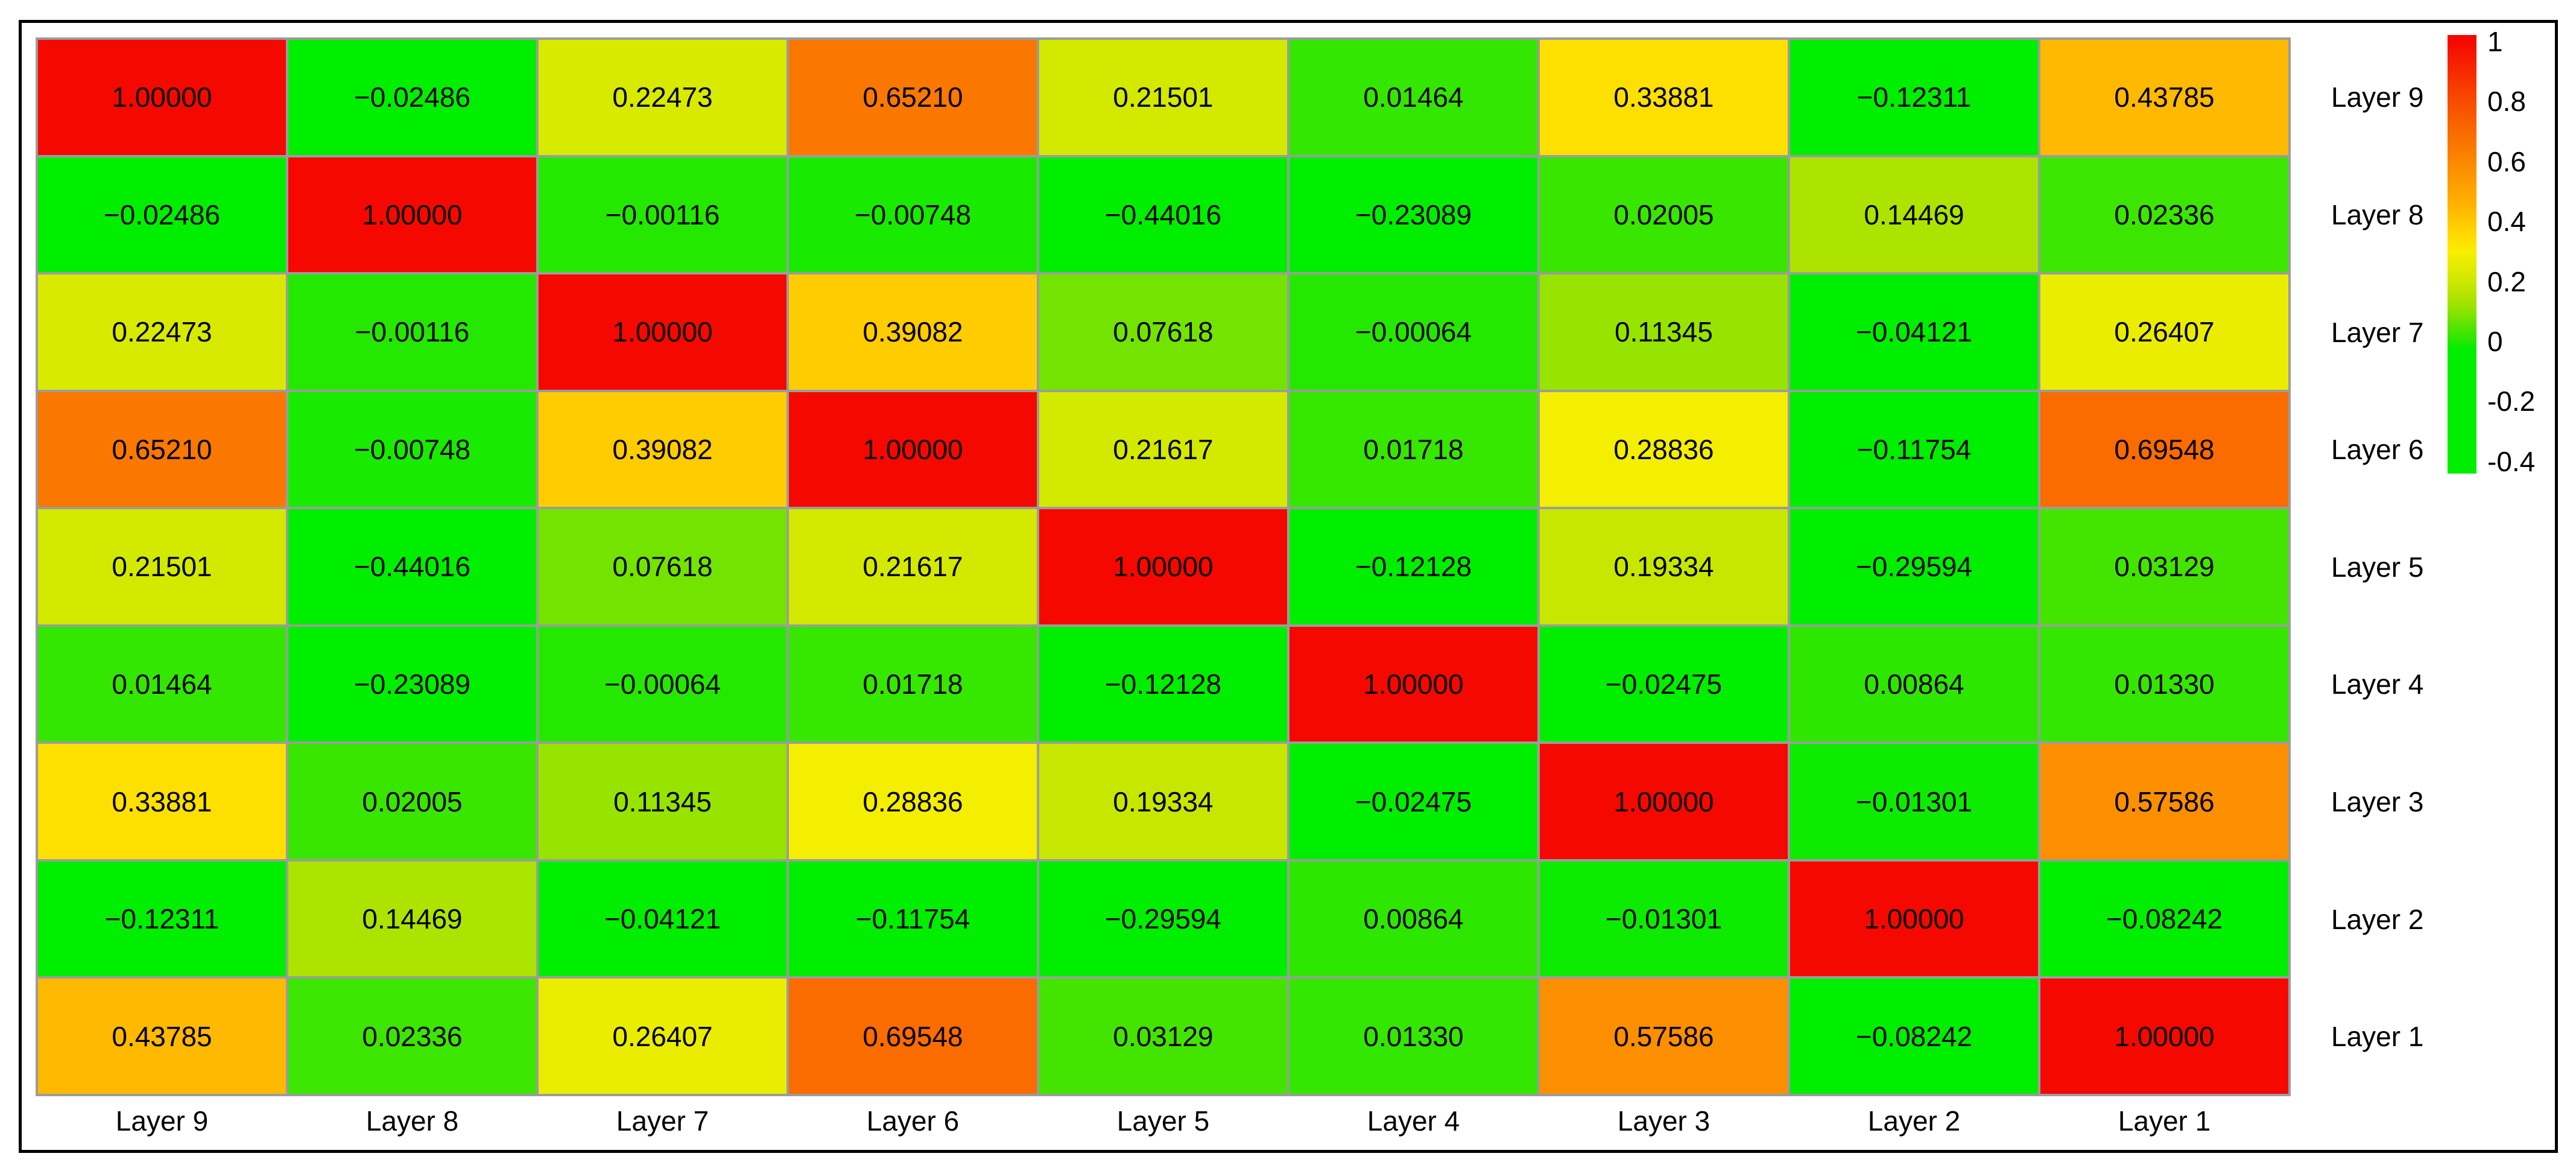  Describe the element at coordinates (2462, 254) in the screenshot. I see `colorbar-gradient` at that location.